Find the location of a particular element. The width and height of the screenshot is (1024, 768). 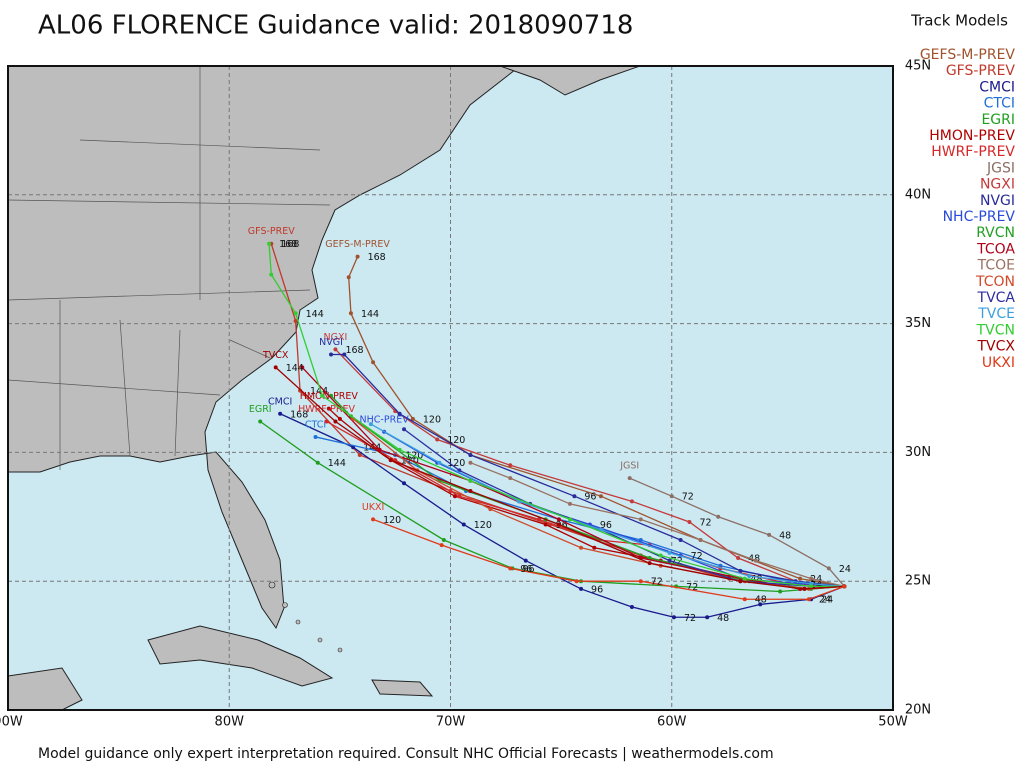

legend-entry: TVCA is located at coordinates (996, 298).